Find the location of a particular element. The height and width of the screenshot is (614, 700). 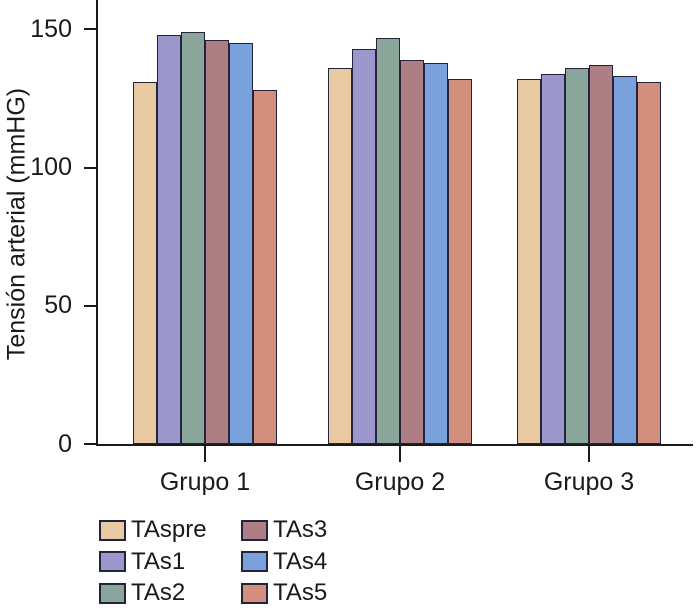

bar-grupo-1-taspre is located at coordinates (145, 262).